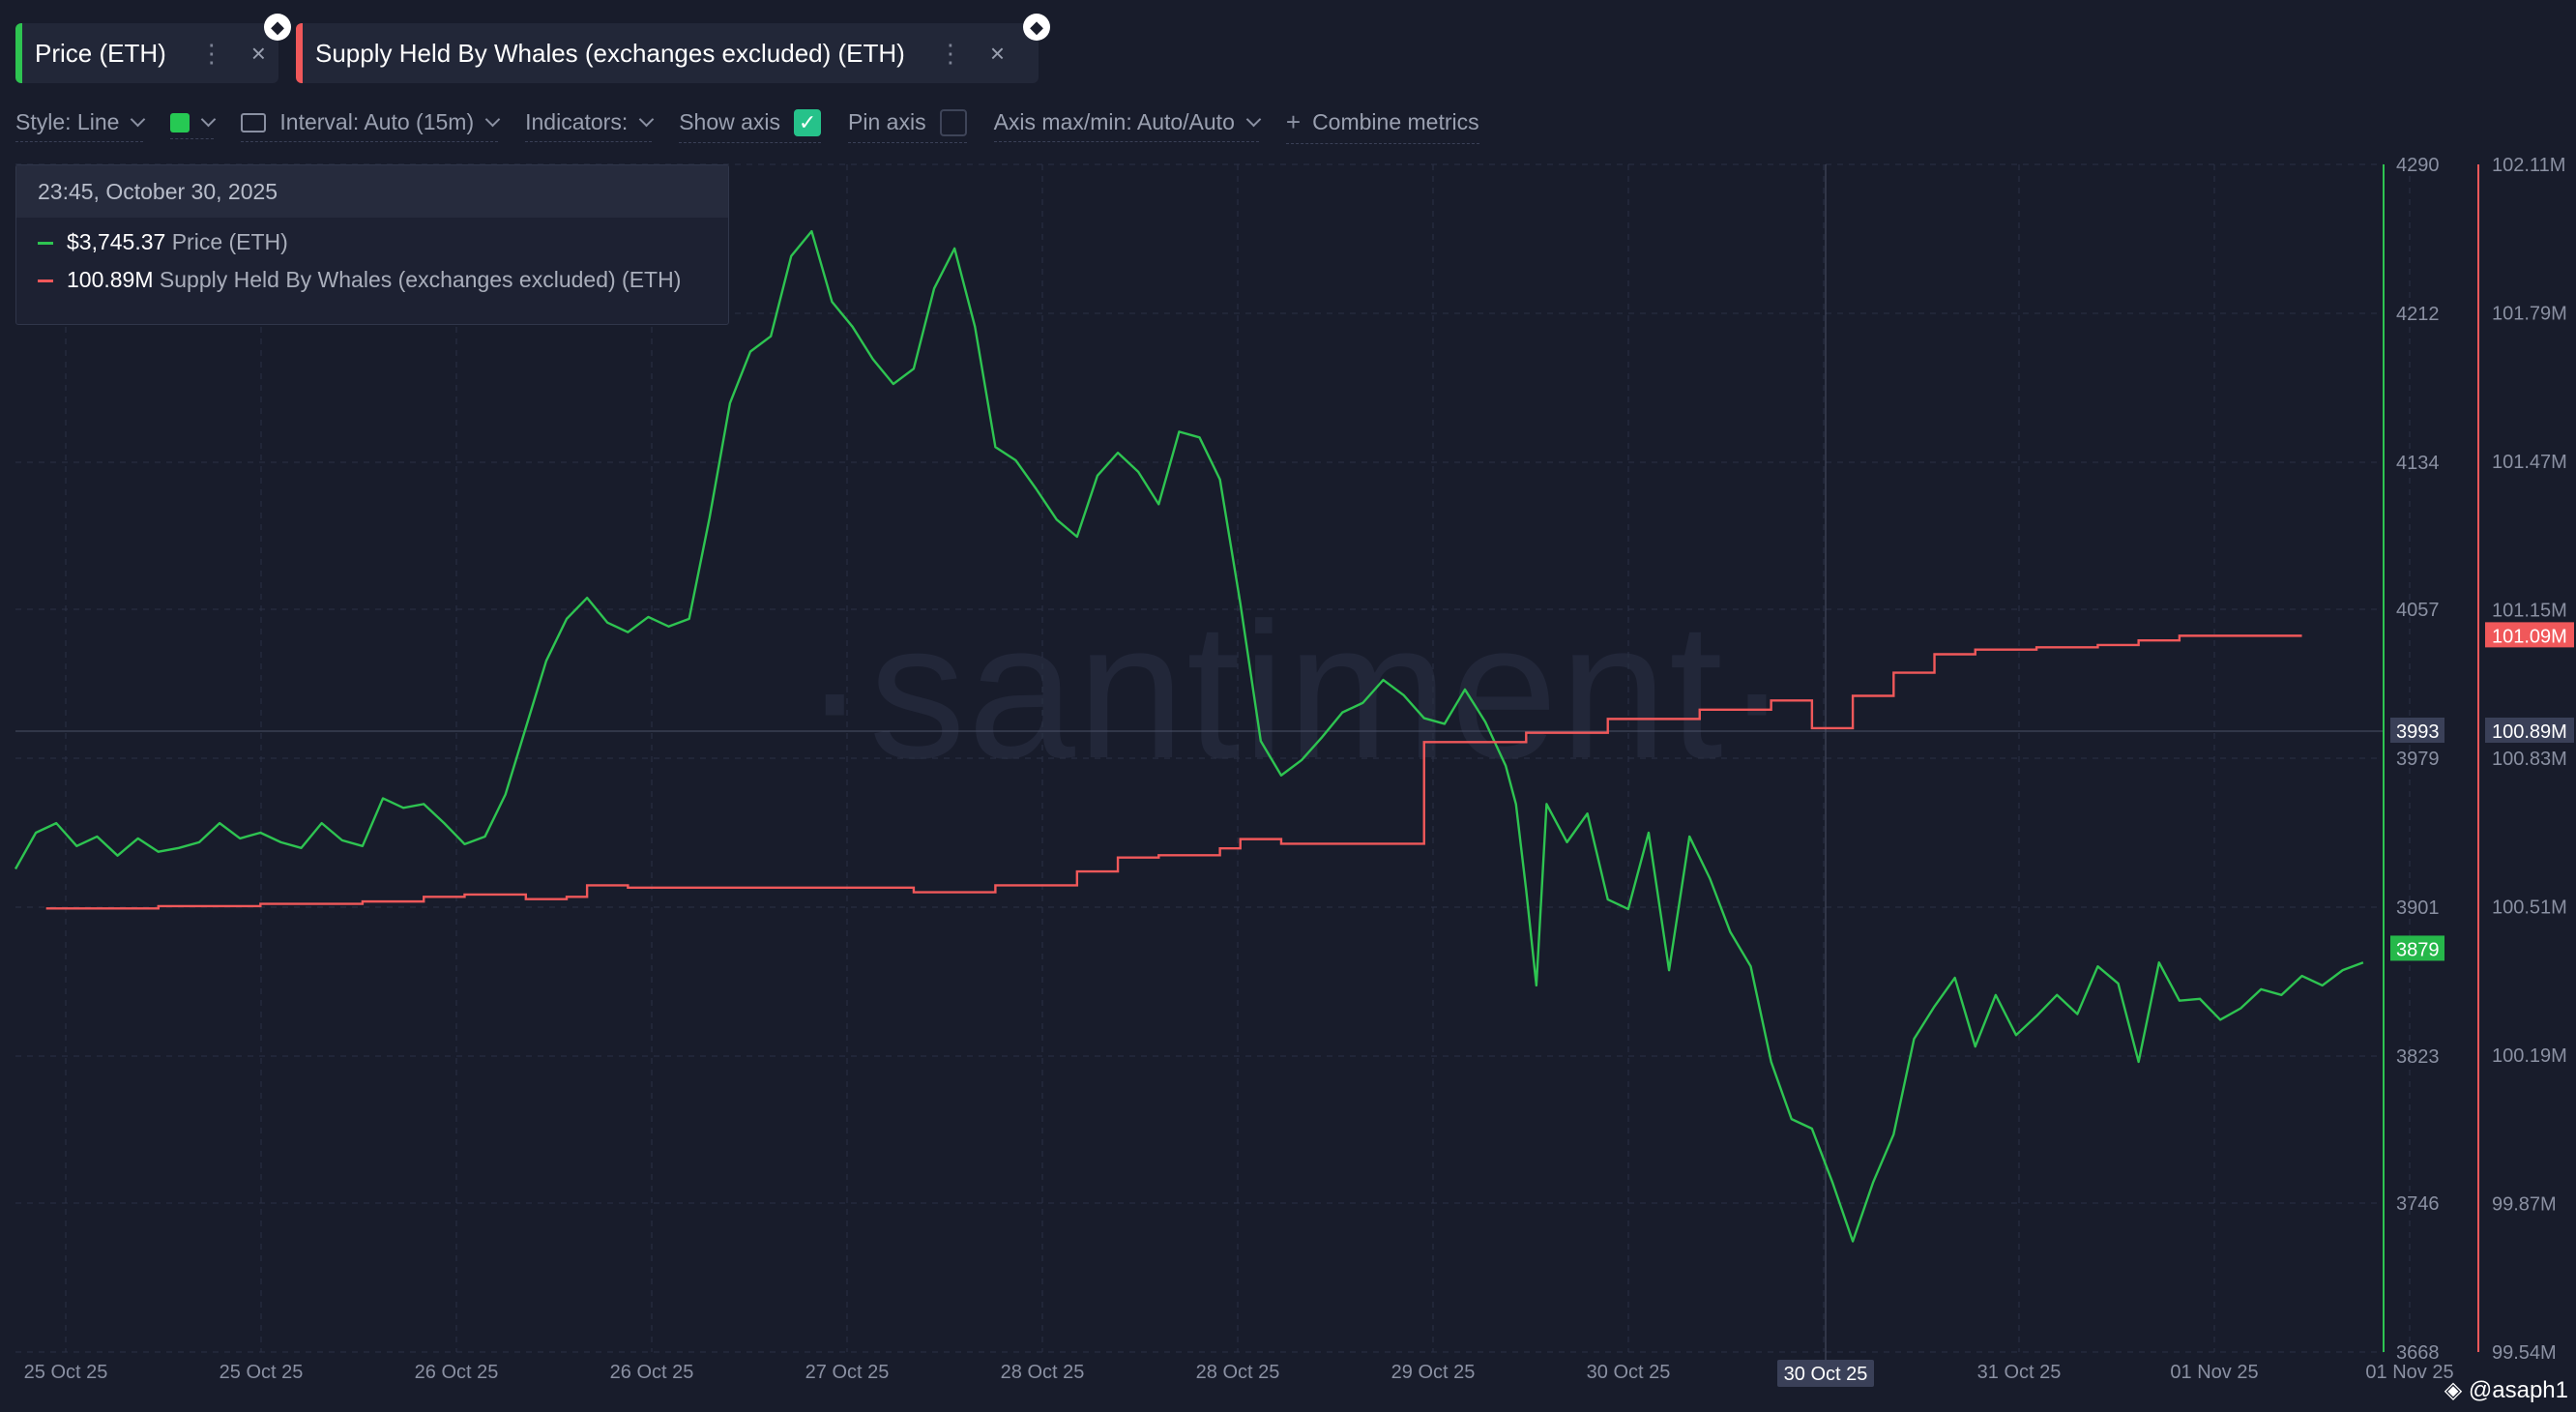 The height and width of the screenshot is (1412, 2576). Describe the element at coordinates (2528, 165) in the screenshot. I see `whale-axis-tick: 102.11M` at that location.